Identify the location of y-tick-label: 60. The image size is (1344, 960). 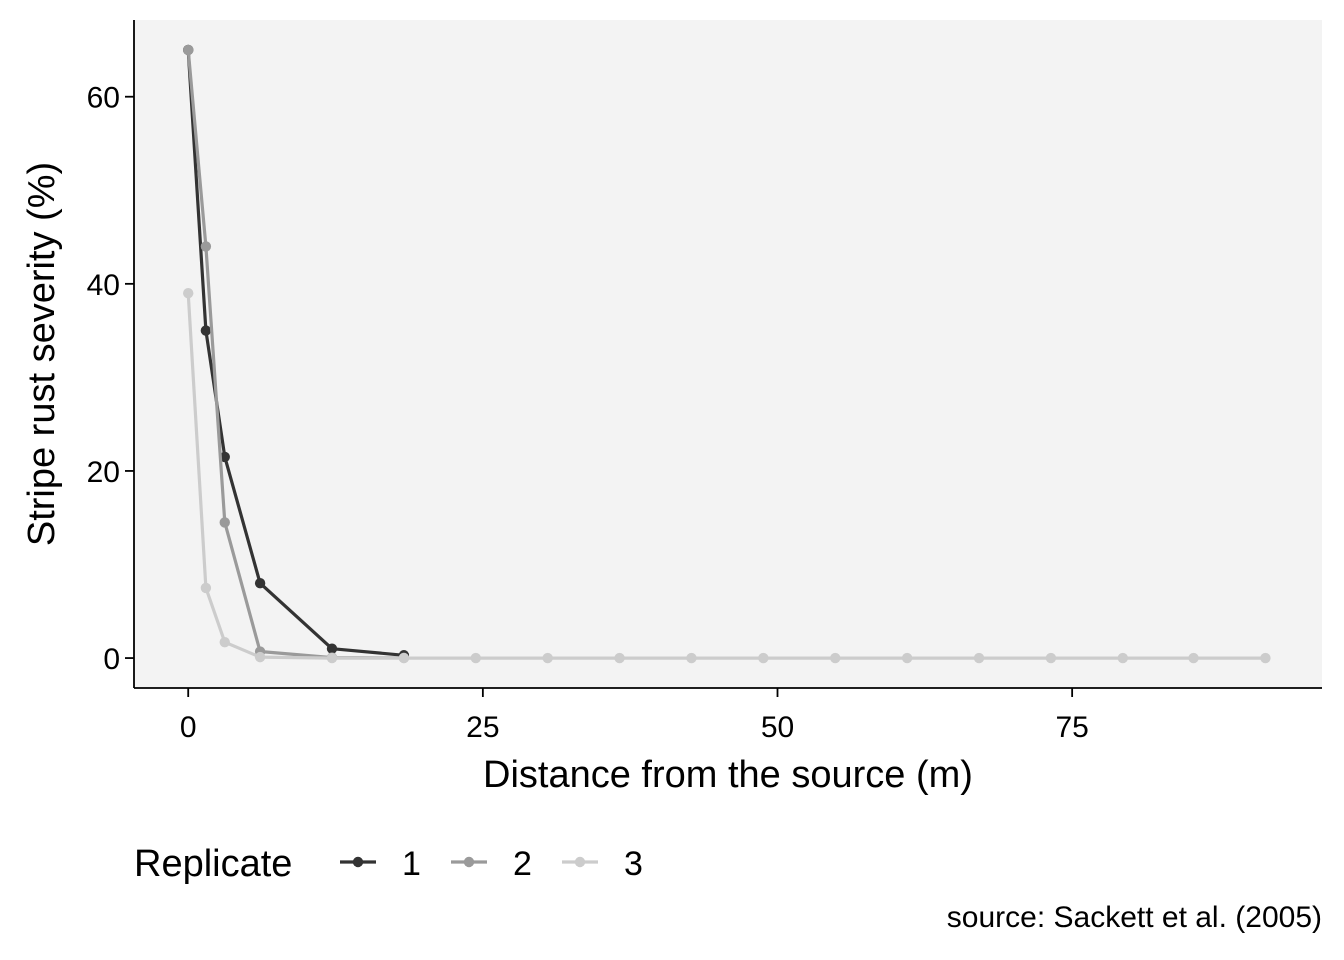
(103, 98).